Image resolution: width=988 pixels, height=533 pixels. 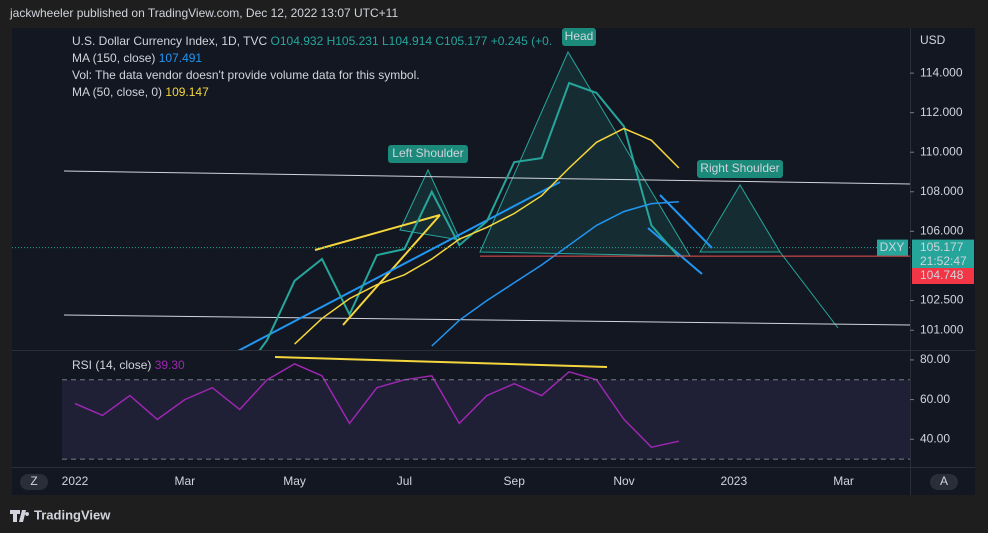 What do you see at coordinates (933, 40) in the screenshot?
I see `currency: USD` at bounding box center [933, 40].